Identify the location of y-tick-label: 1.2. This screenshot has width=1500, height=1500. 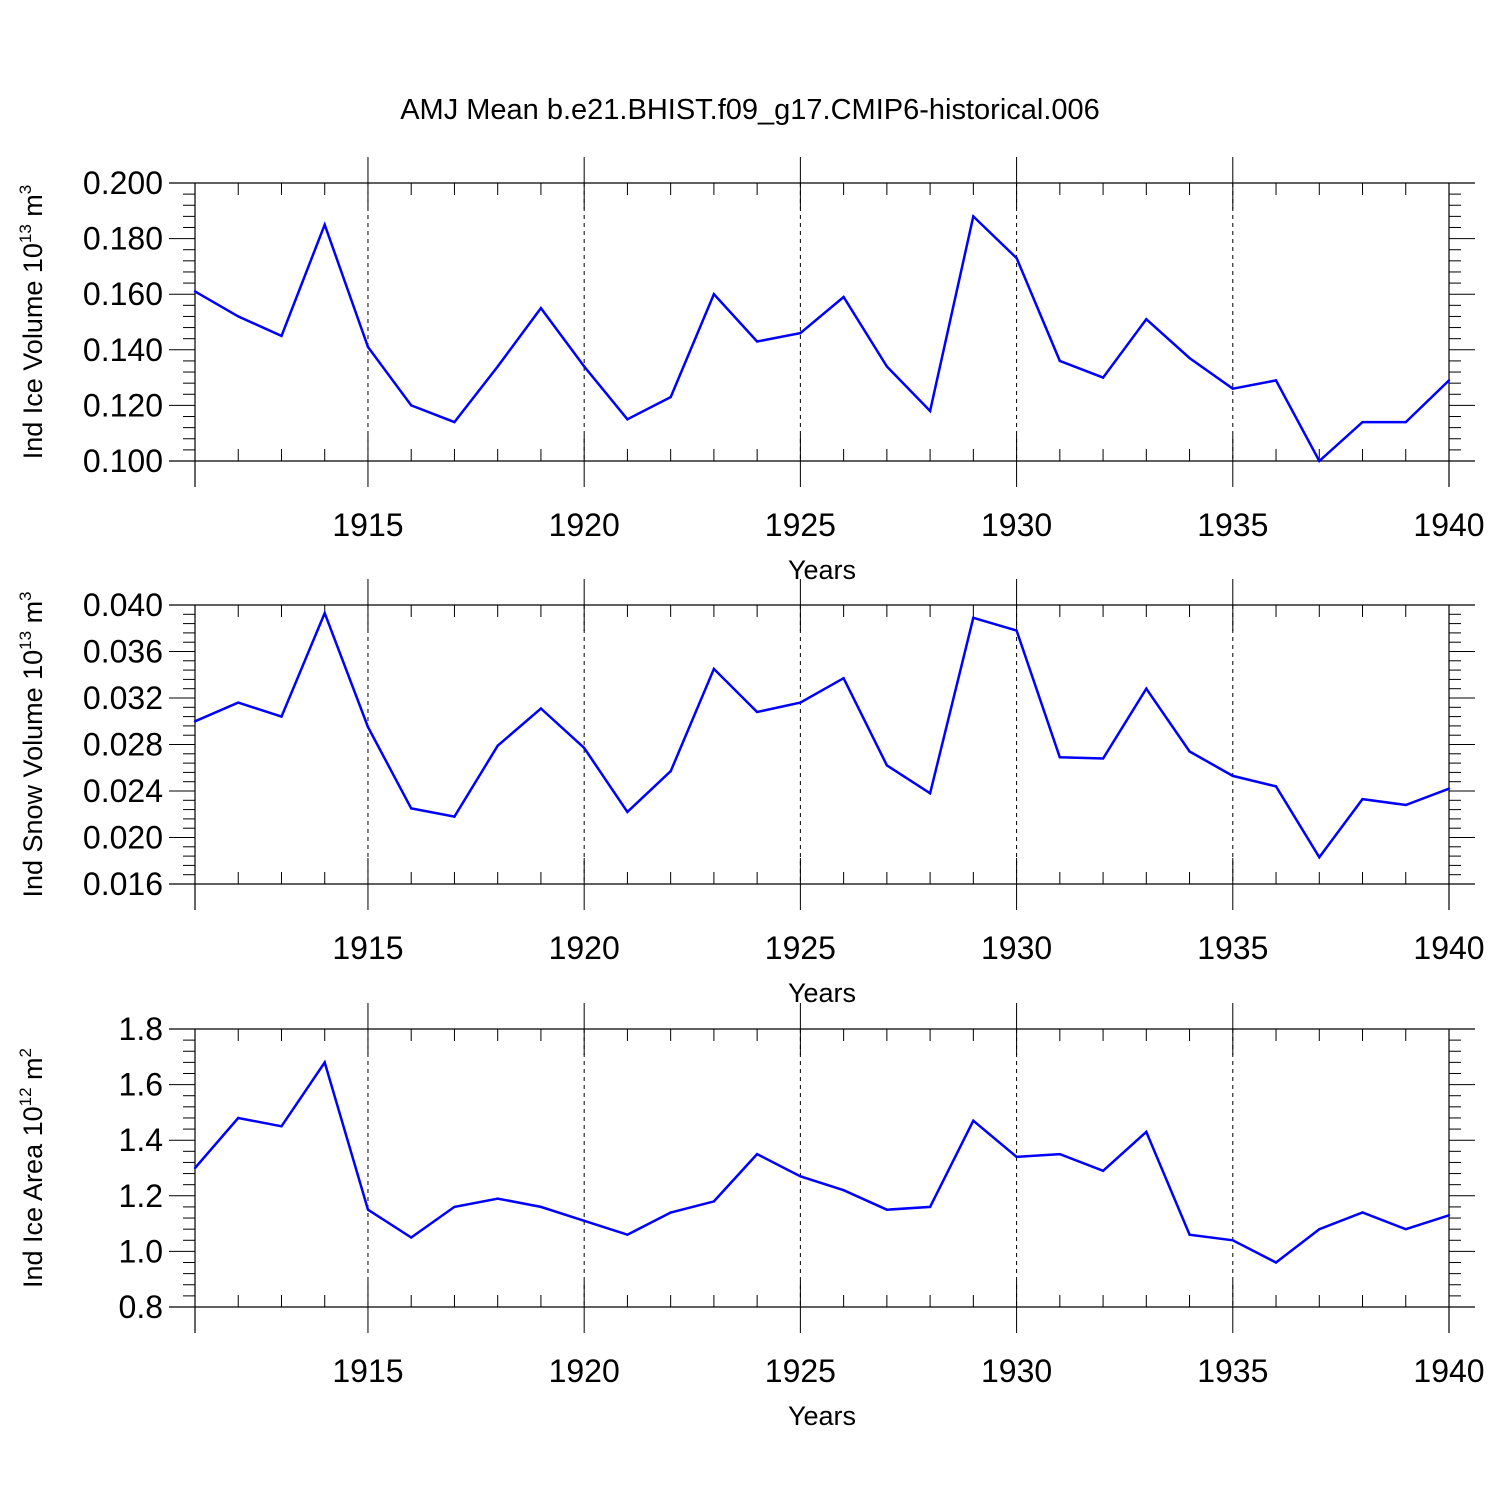
(141, 1196).